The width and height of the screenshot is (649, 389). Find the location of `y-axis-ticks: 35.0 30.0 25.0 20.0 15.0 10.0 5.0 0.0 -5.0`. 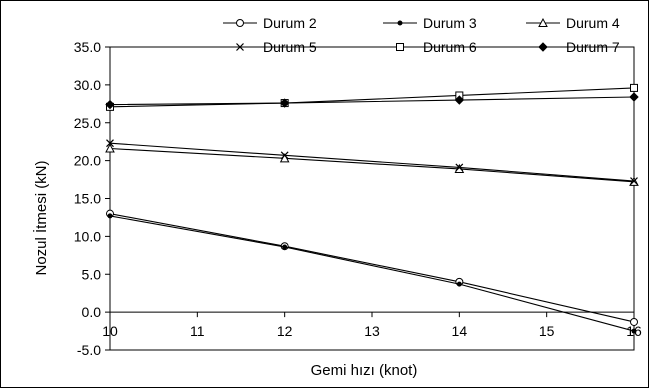

y-axis-ticks: 35.0 30.0 25.0 20.0 15.0 10.0 5.0 0.0 -5.0 is located at coordinates (92, 198).